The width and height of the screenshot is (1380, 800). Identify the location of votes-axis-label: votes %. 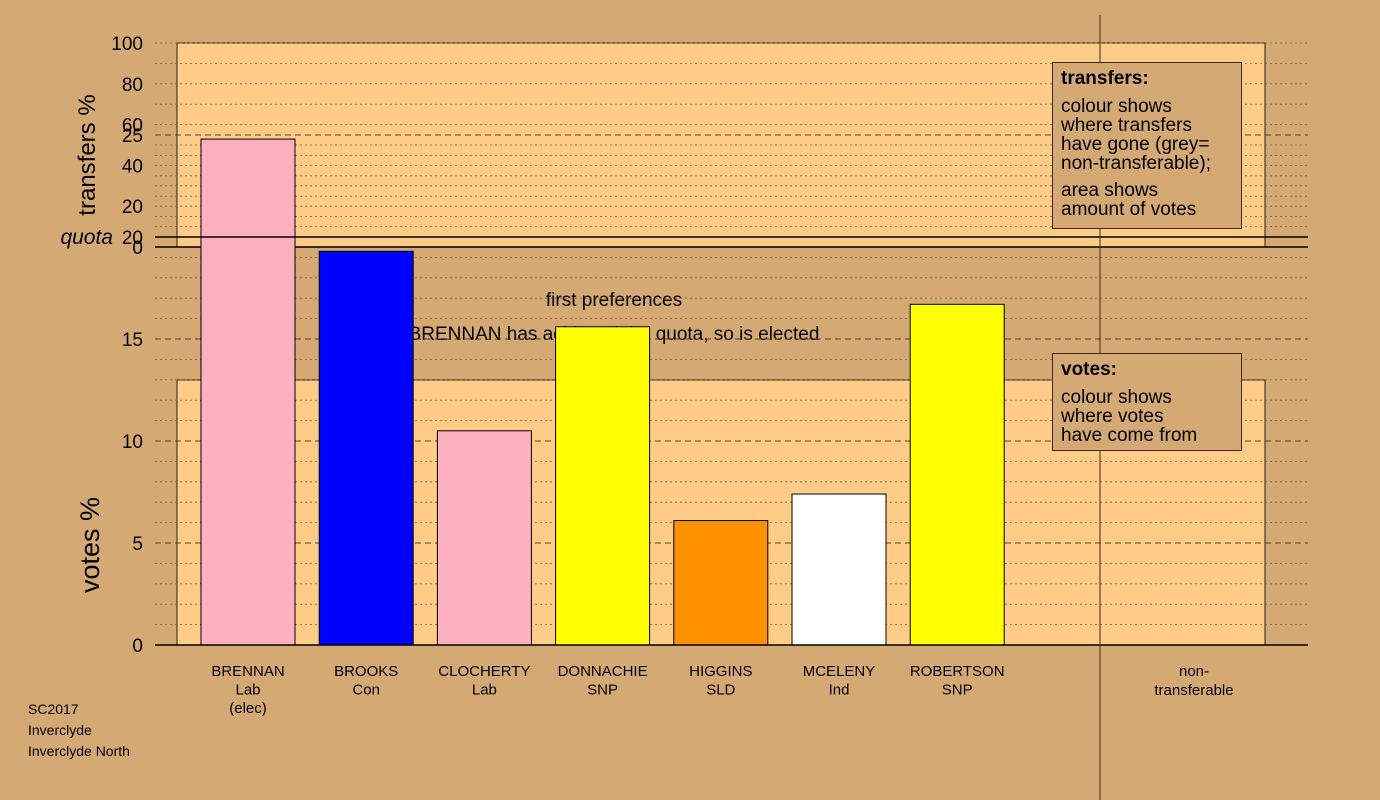
(90, 545).